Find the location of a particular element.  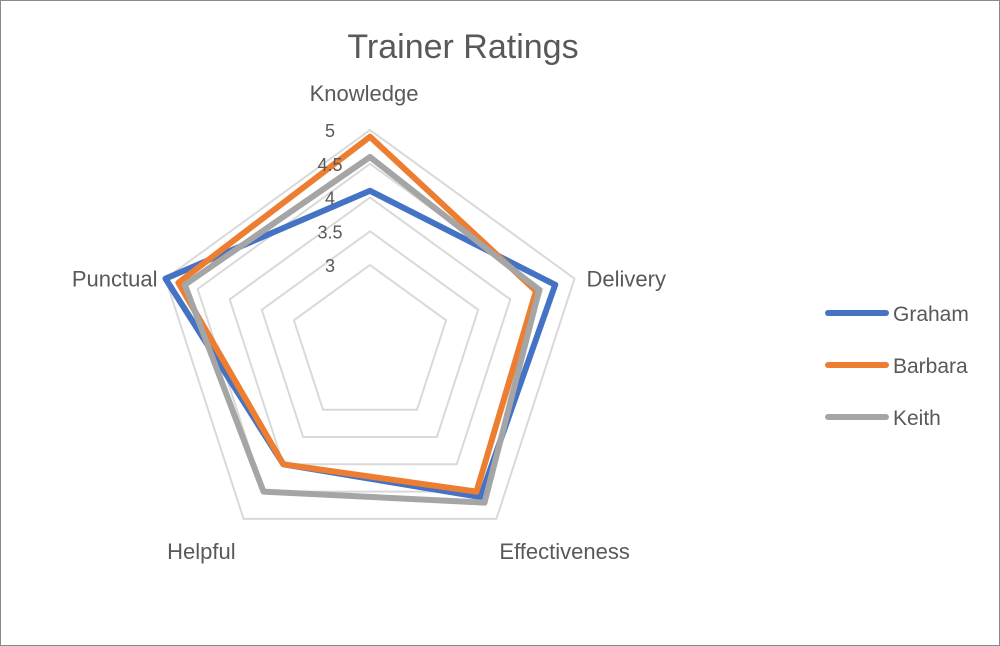

tick-label: 4 is located at coordinates (330, 199).